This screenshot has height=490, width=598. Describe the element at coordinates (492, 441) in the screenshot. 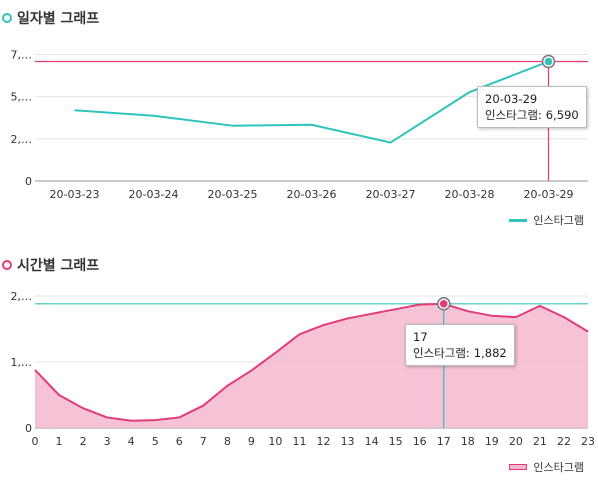

I see `x-tick-label: 19` at that location.